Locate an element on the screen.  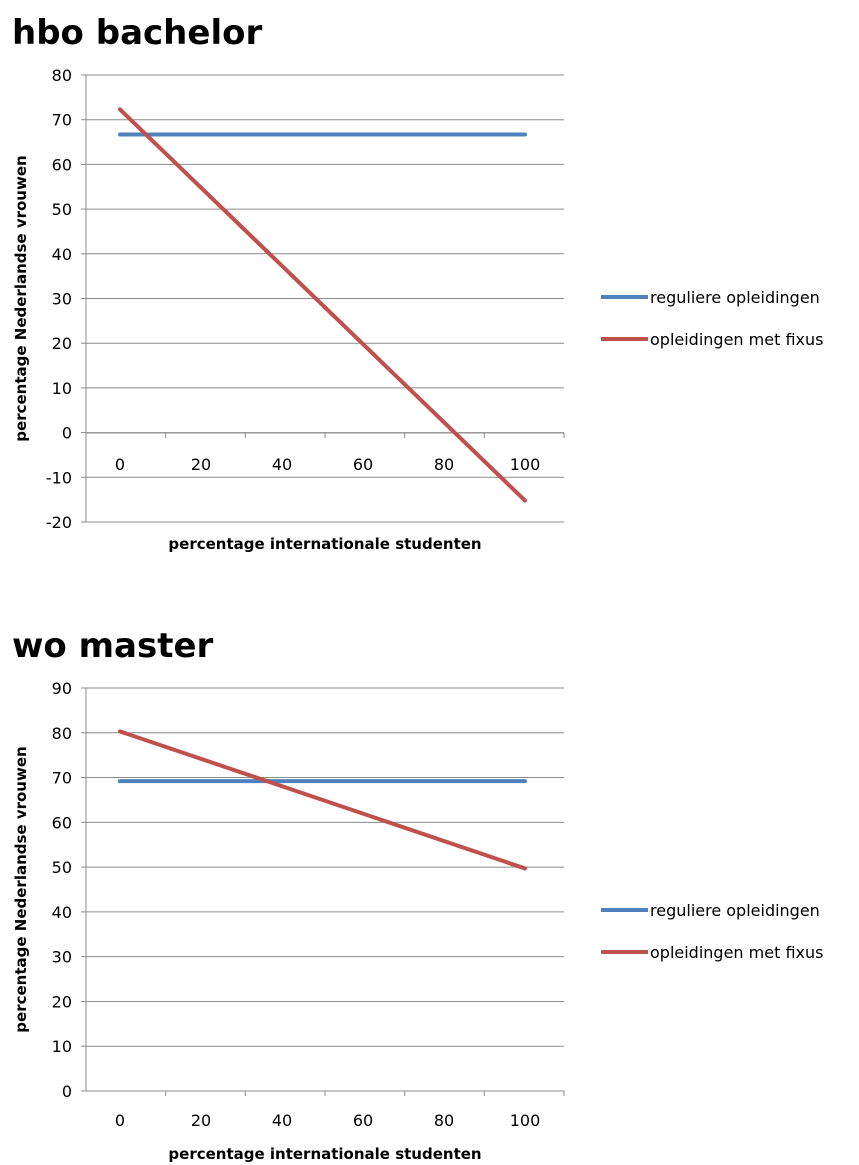
chart-2-y-tick-label: 70 is located at coordinates (62, 778).